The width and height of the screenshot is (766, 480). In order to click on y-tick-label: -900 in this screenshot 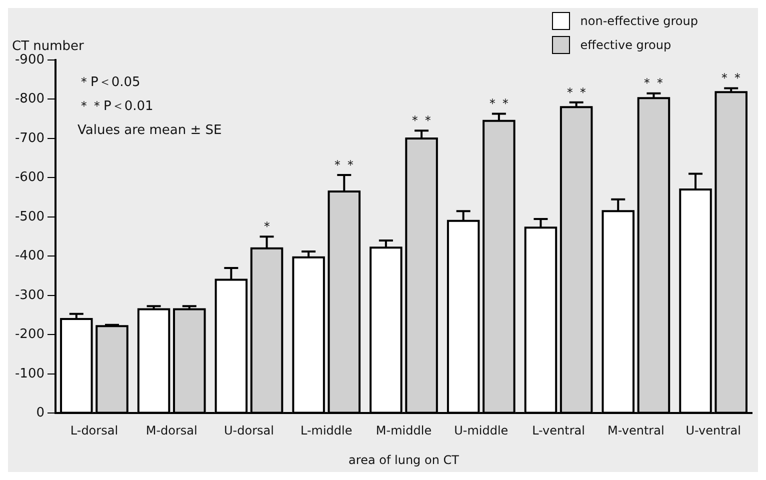, I will do `click(29, 60)`.